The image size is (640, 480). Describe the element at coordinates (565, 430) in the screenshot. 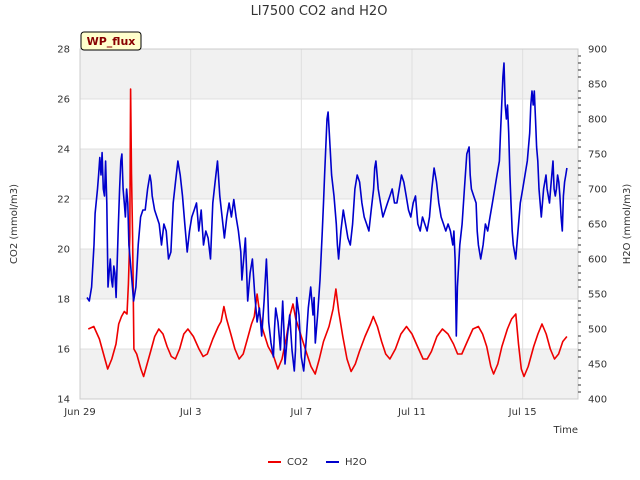

I see `x-axis-title: Time` at that location.